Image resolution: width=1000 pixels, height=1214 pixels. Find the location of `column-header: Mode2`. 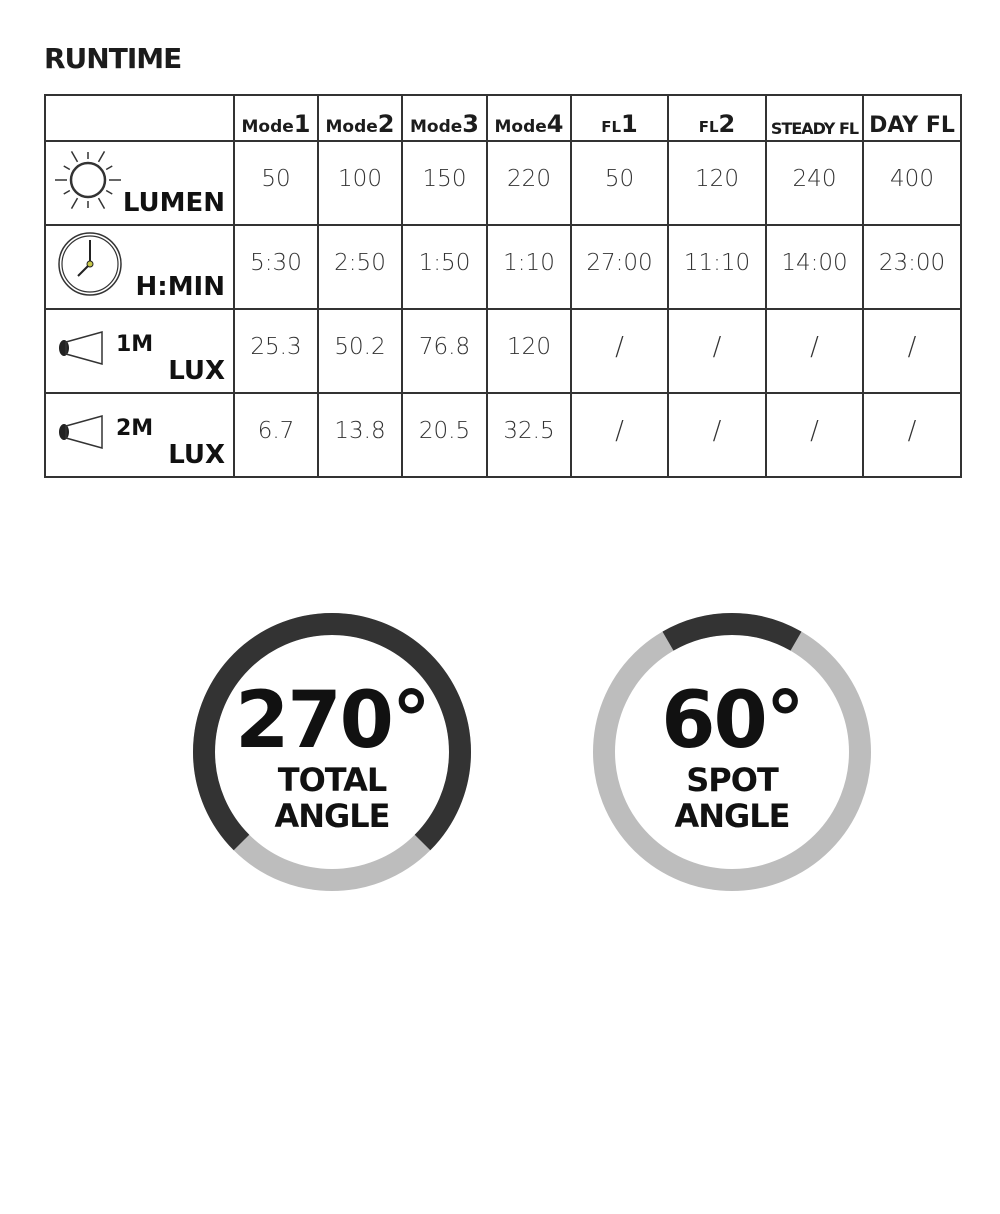

column-header: Mode2 is located at coordinates (360, 118).